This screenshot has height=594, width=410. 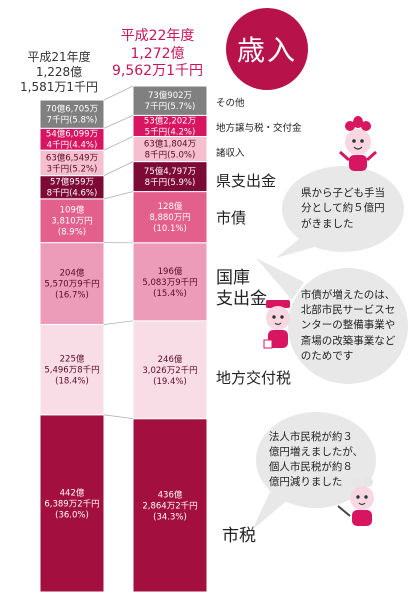 What do you see at coordinates (72, 188) in the screenshot?
I see `bar-segment-label: 57億959万 8千円(4.6%)` at bounding box center [72, 188].